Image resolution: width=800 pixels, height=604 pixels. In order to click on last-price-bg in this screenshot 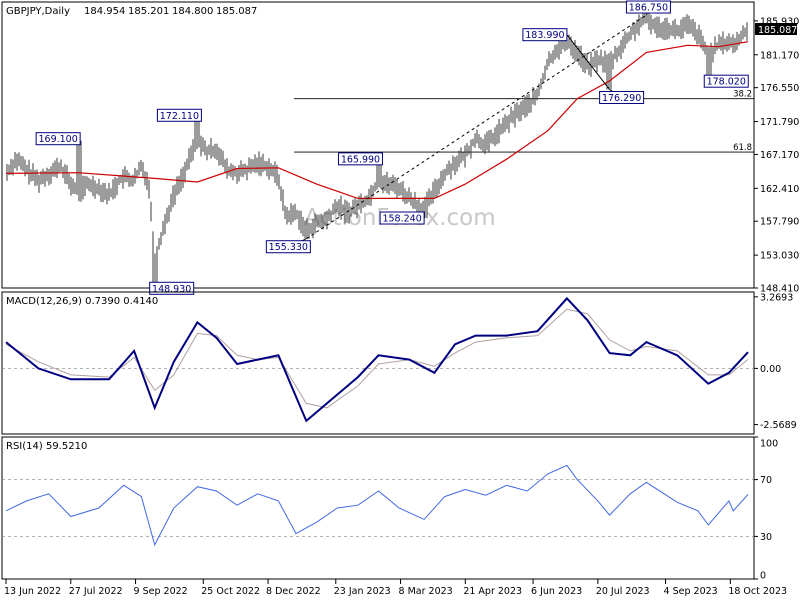, I will do `click(776, 29)`.